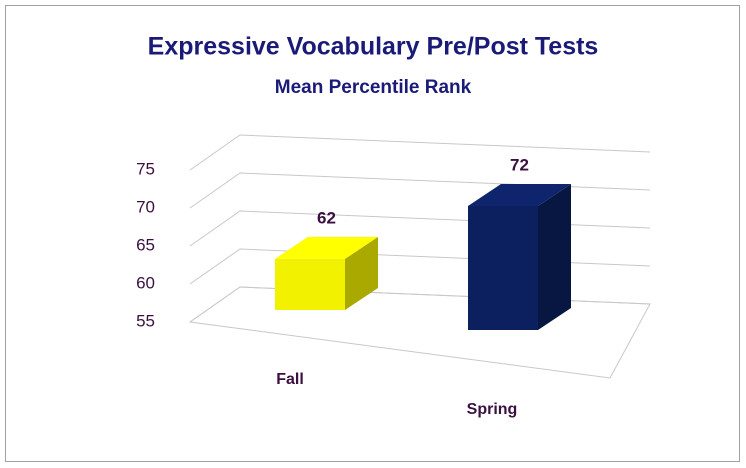  What do you see at coordinates (145, 244) in the screenshot?
I see `y-tick-label: 65` at bounding box center [145, 244].